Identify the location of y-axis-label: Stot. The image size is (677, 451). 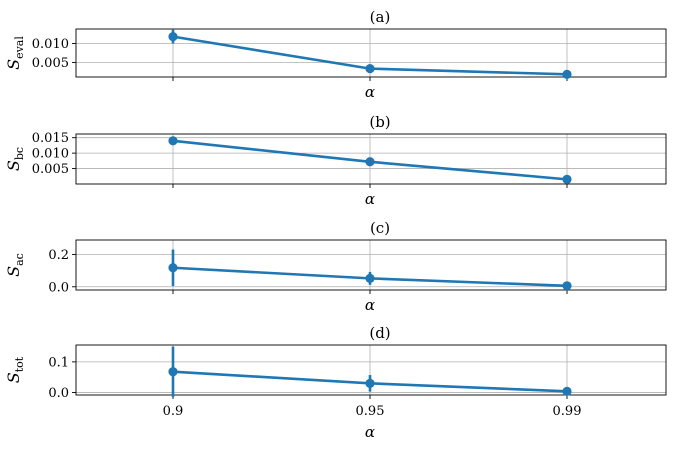
(15, 369).